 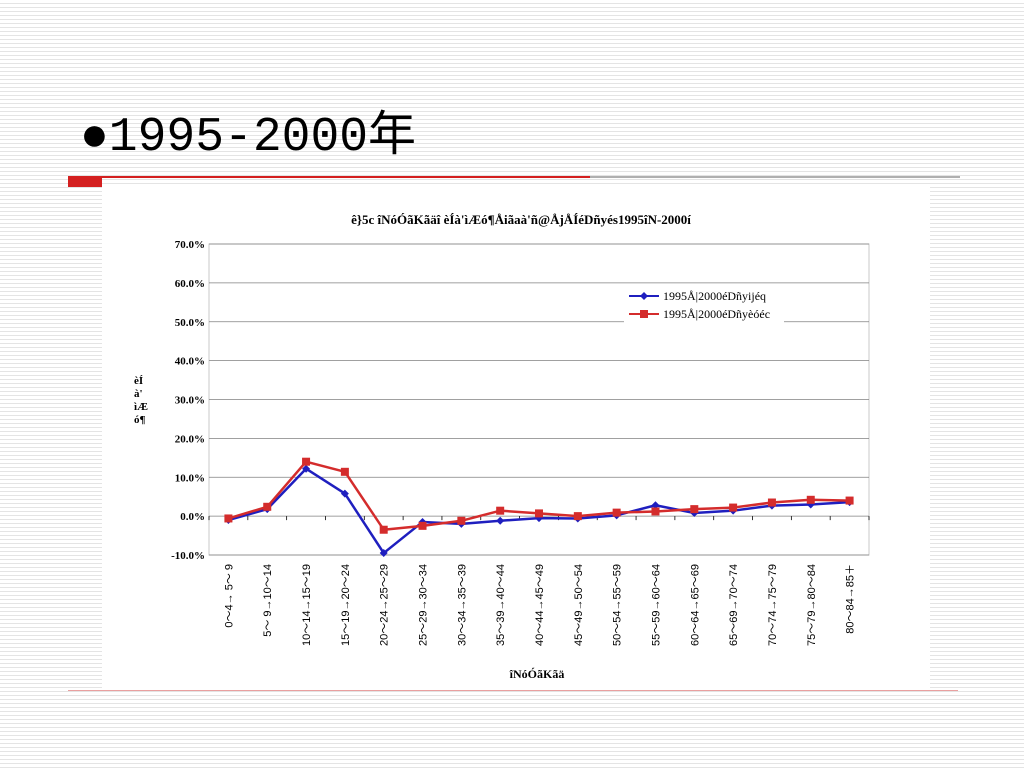 What do you see at coordinates (539, 507) in the screenshot?
I see `series-lines` at bounding box center [539, 507].